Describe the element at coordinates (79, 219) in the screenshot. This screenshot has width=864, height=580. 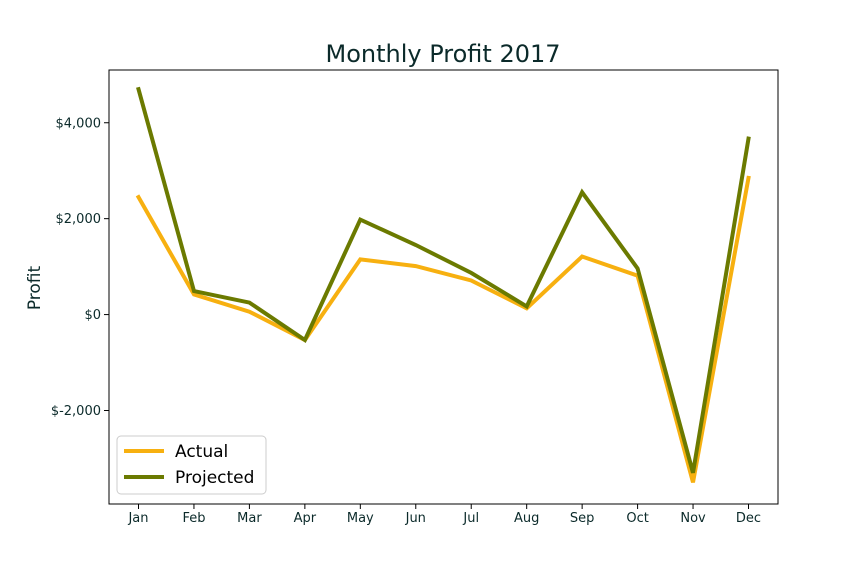
I see `y-tick-label: $2,000` at that location.